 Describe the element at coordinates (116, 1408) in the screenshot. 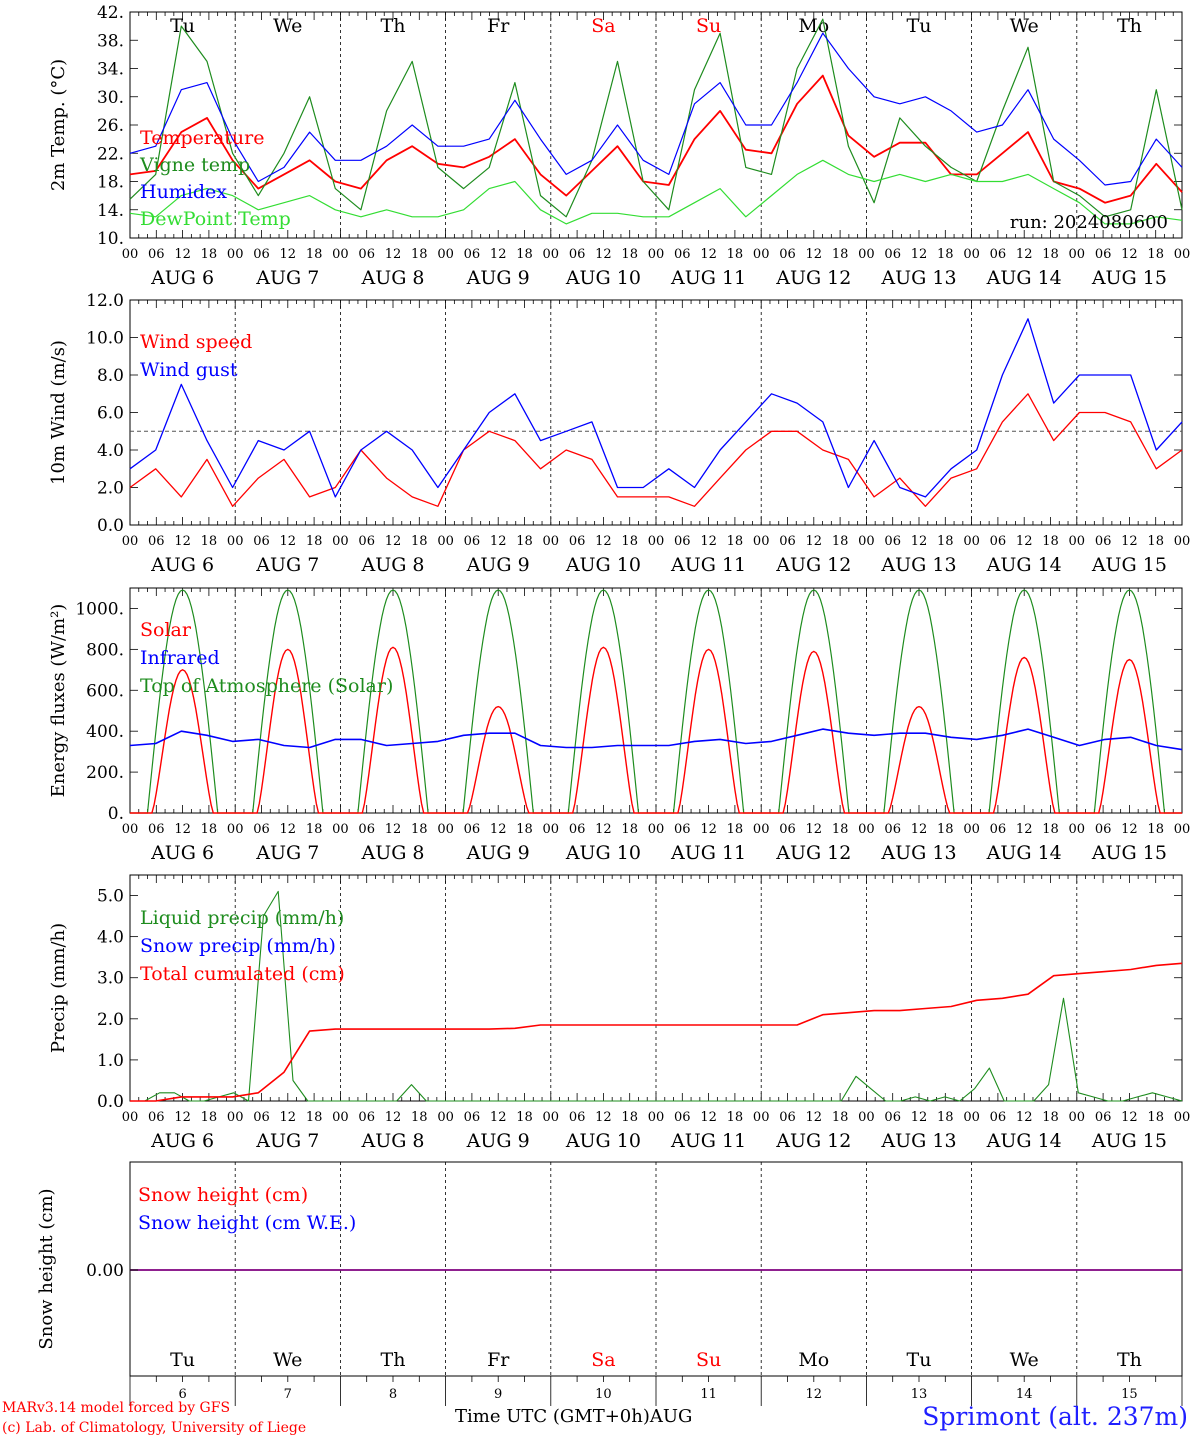

I see `model-credit: MARv3.14 model forced by GFS` at that location.